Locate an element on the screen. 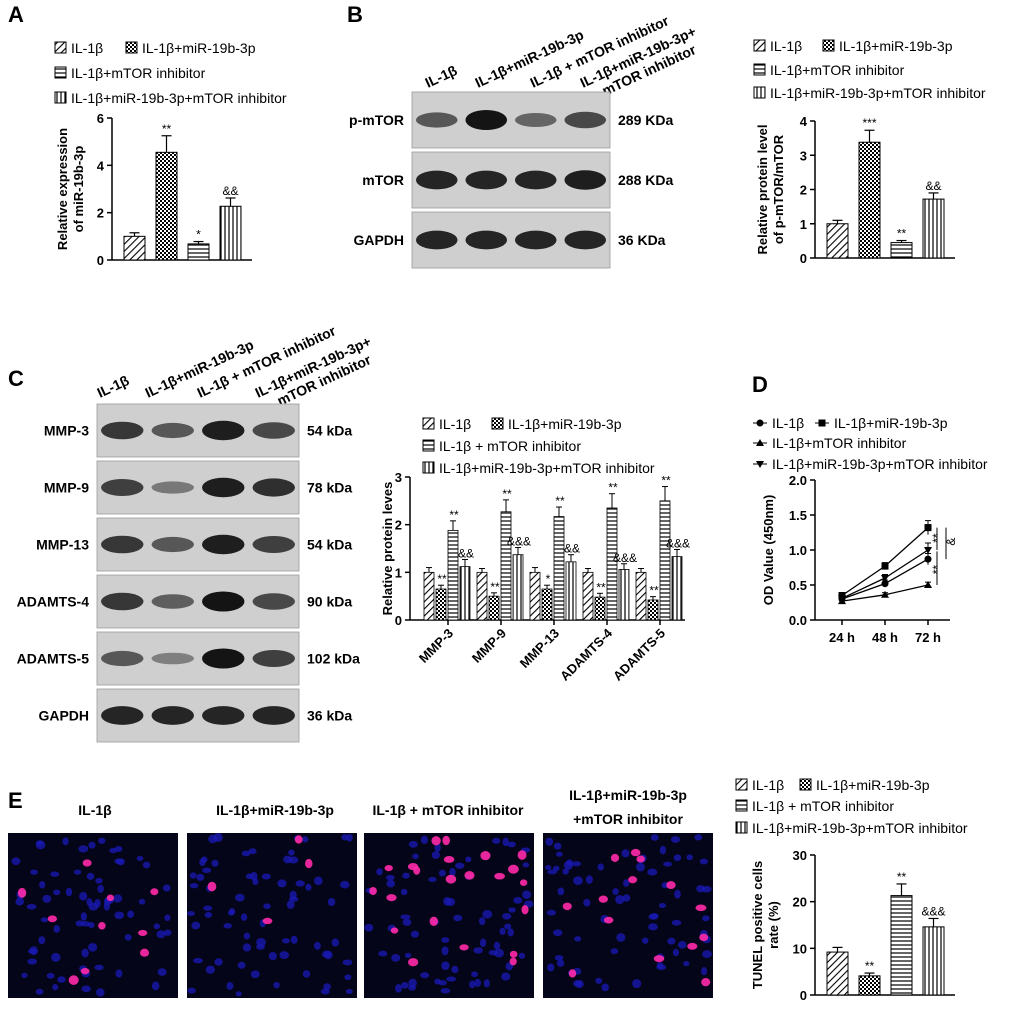  y-tick-label: 6 is located at coordinates (100, 118).